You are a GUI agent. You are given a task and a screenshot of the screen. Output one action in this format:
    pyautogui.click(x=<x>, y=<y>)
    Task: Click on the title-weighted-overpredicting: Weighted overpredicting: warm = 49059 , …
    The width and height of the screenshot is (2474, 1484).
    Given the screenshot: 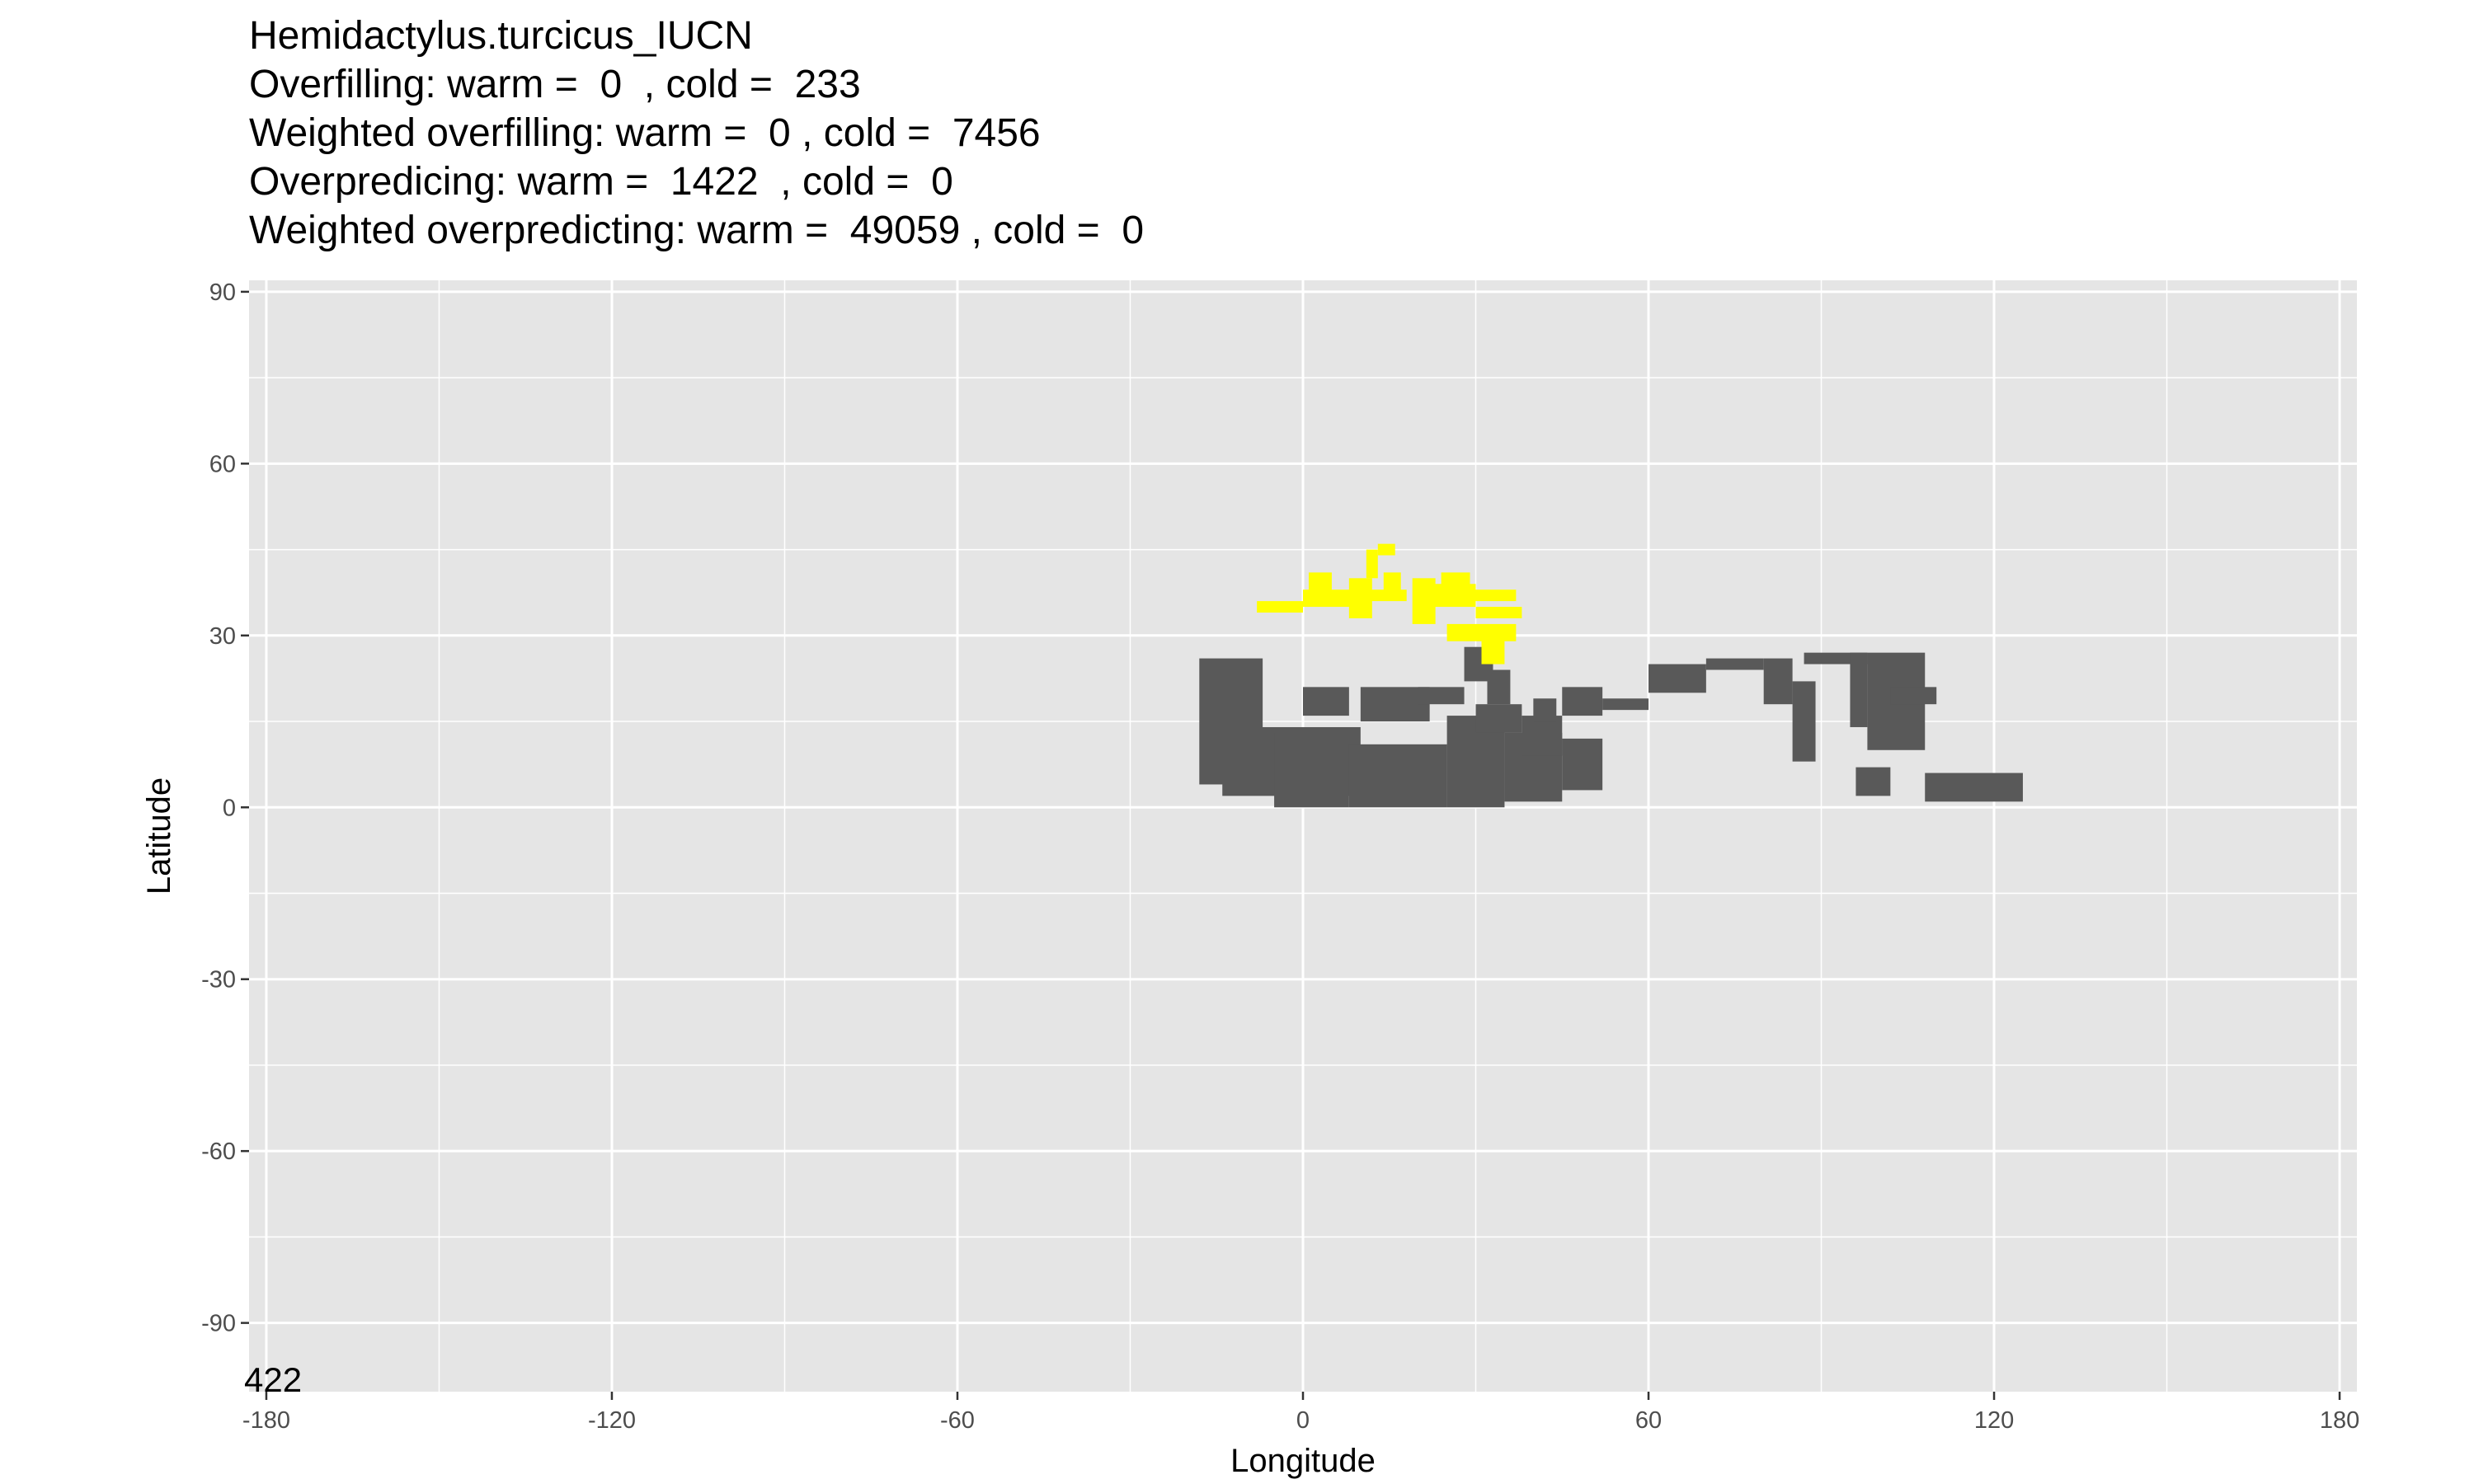 What is the action you would take?
    pyautogui.click(x=697, y=230)
    